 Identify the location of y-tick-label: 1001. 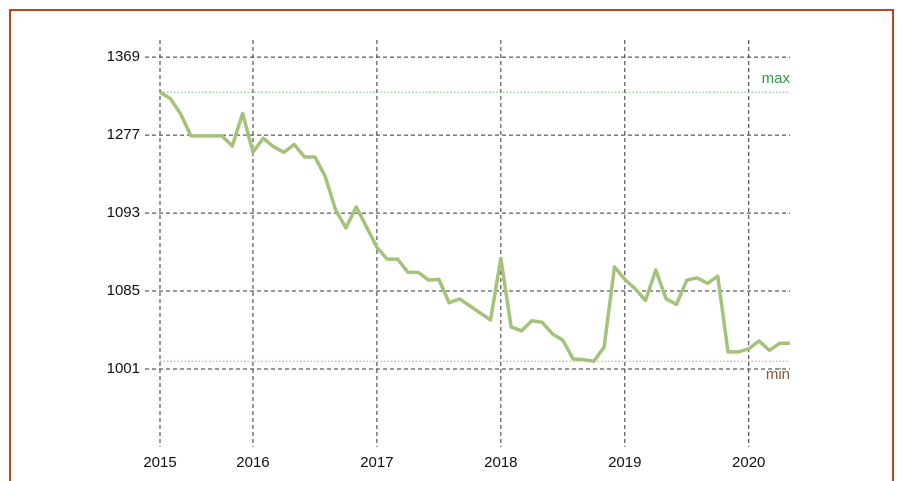
(123, 368).